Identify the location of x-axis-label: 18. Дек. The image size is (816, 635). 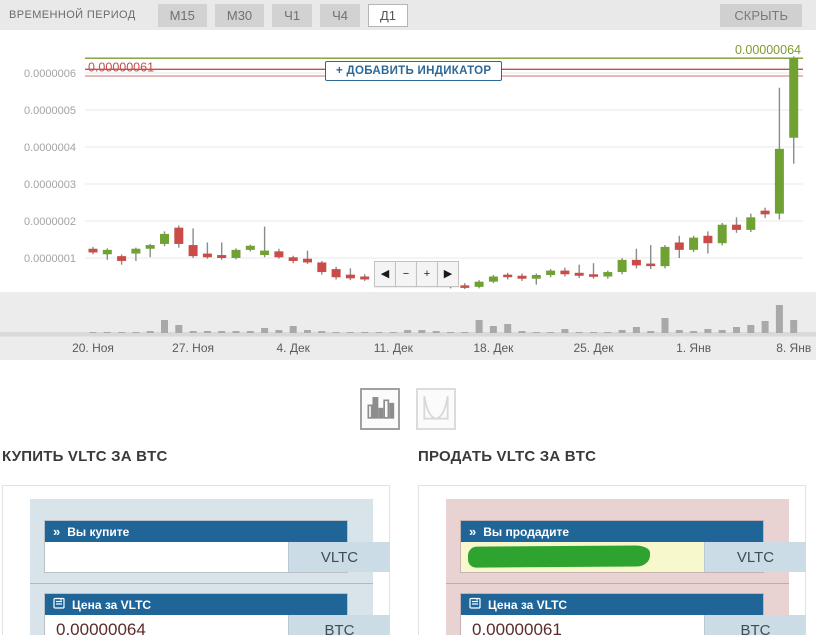
(493, 348).